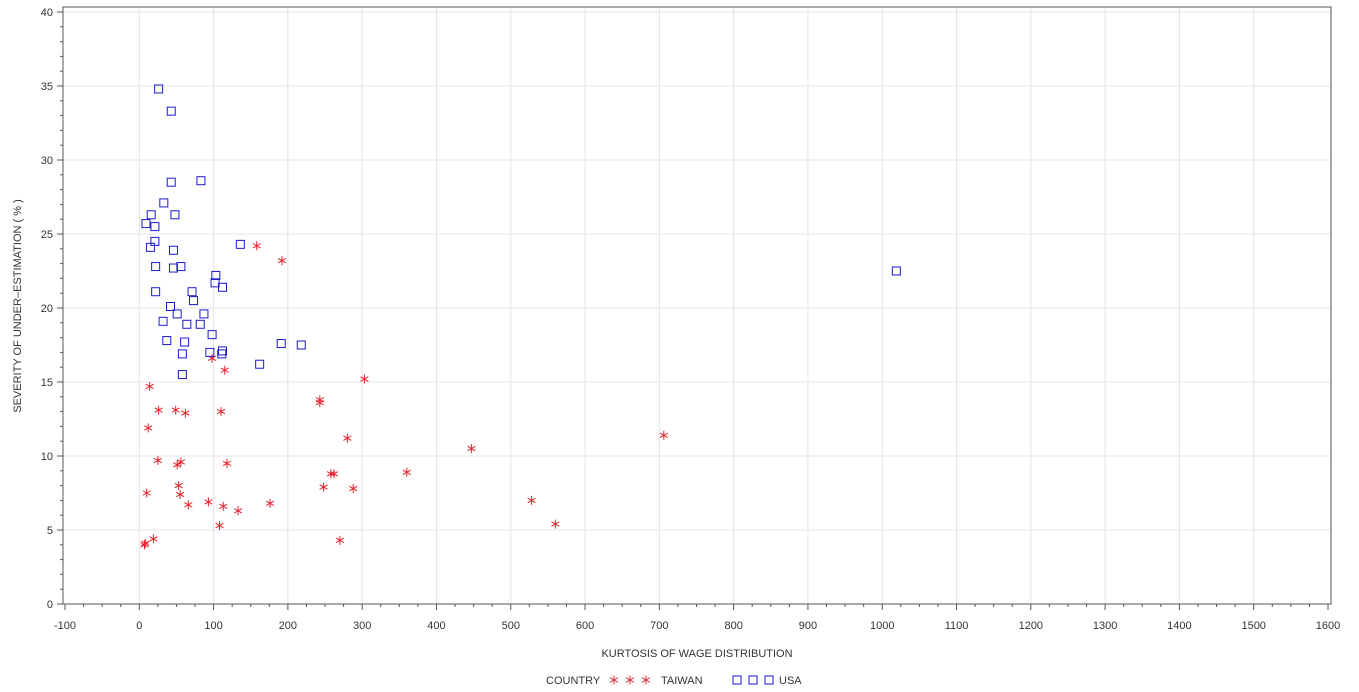  Describe the element at coordinates (47, 161) in the screenshot. I see `y-tick-label: 30` at that location.